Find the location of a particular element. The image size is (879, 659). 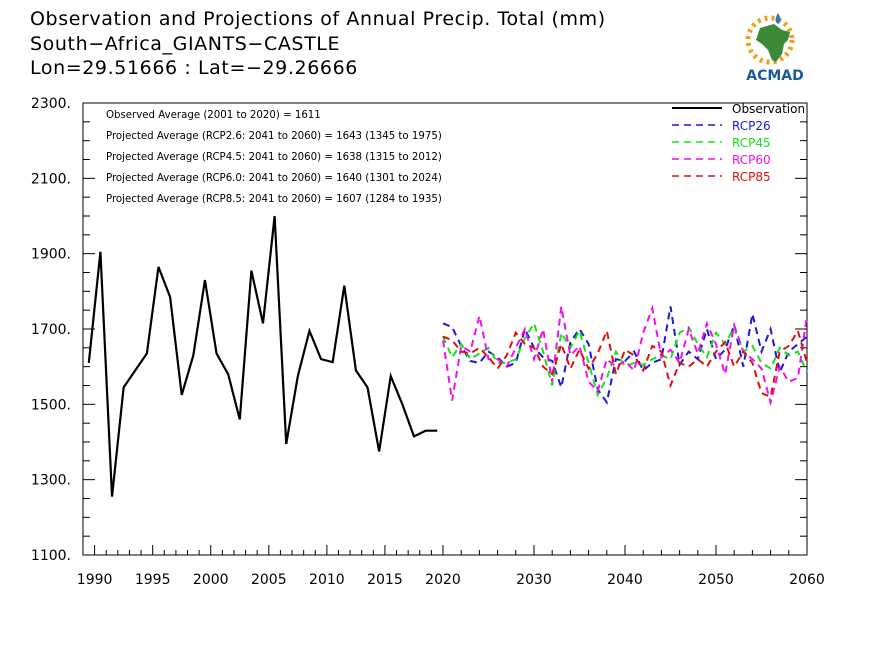

x-tick-label-proj: 2040 is located at coordinates (625, 580).